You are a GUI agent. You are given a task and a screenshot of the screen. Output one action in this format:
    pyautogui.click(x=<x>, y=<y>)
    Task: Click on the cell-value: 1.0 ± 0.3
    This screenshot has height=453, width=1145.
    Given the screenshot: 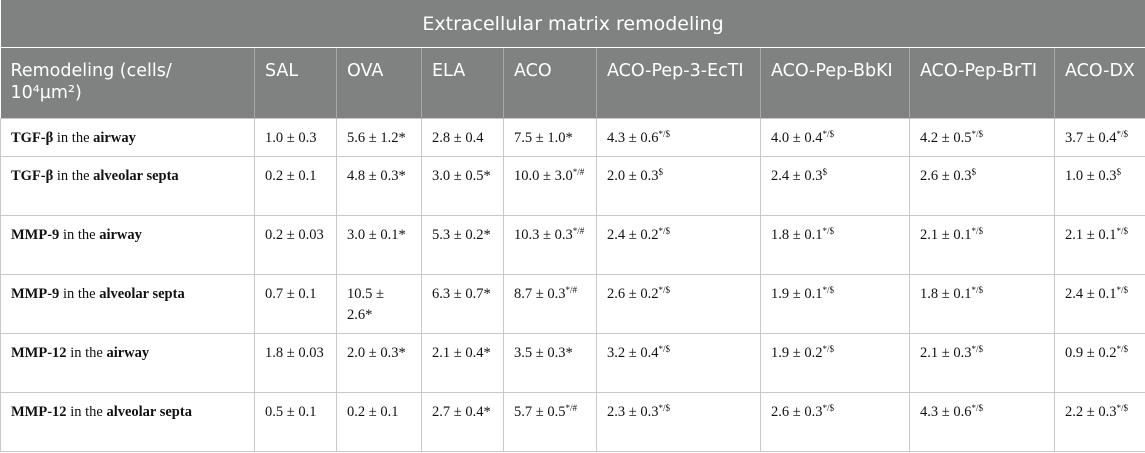 What is the action you would take?
    pyautogui.click(x=291, y=138)
    